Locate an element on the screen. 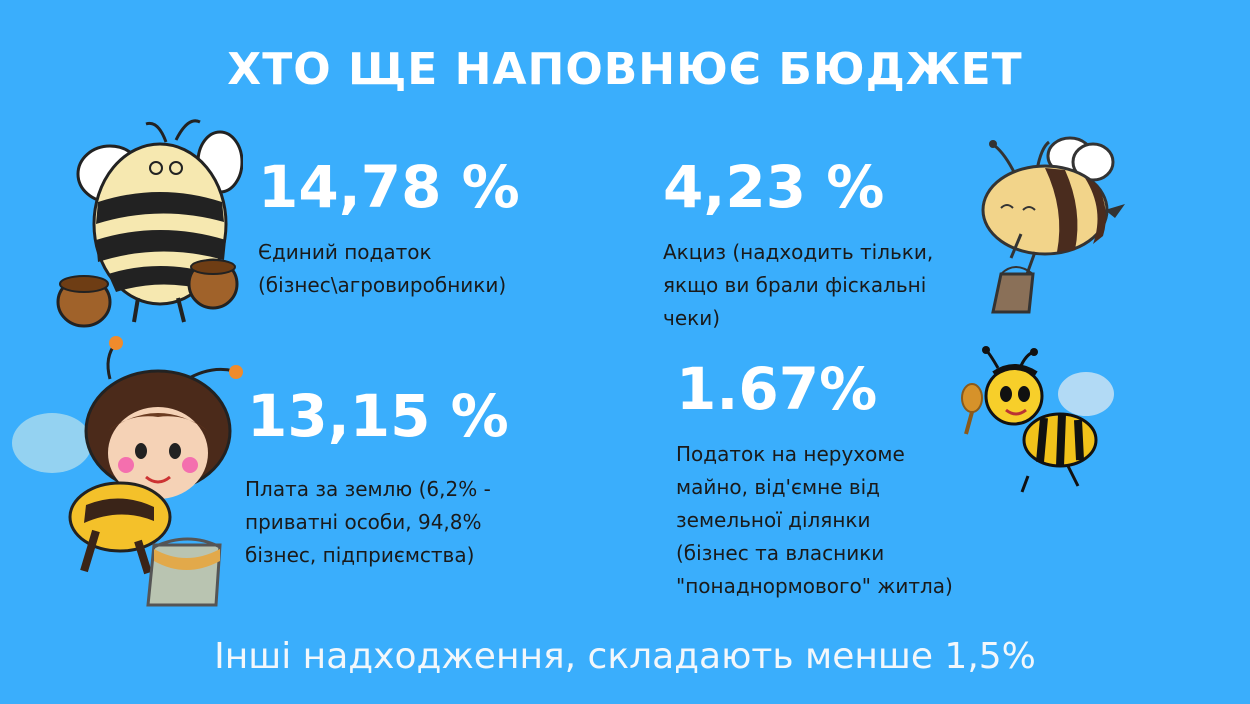 Image resolution: width=1250 pixels, height=704 pixels. stat-description: Єдиний податок (бізнес\агровиробники) is located at coordinates (382, 268).